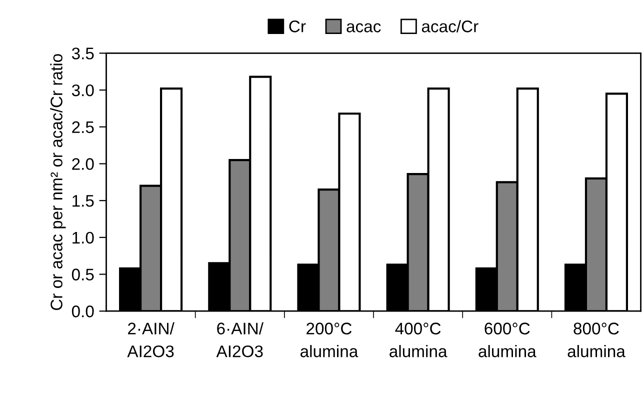 This screenshot has width=644, height=403. What do you see at coordinates (83, 312) in the screenshot?
I see `y-tick-label: 0.0` at bounding box center [83, 312].